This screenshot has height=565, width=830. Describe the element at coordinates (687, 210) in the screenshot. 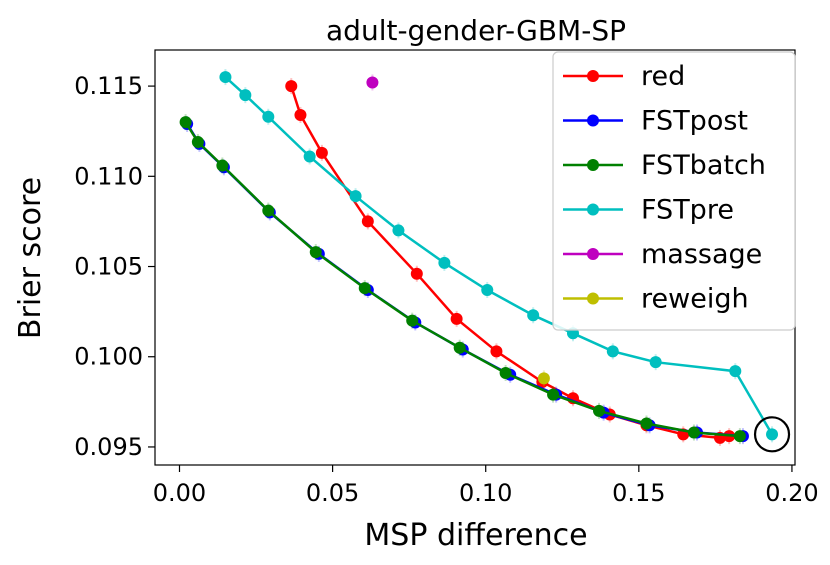

I see `legend-label: FSTpre` at that location.